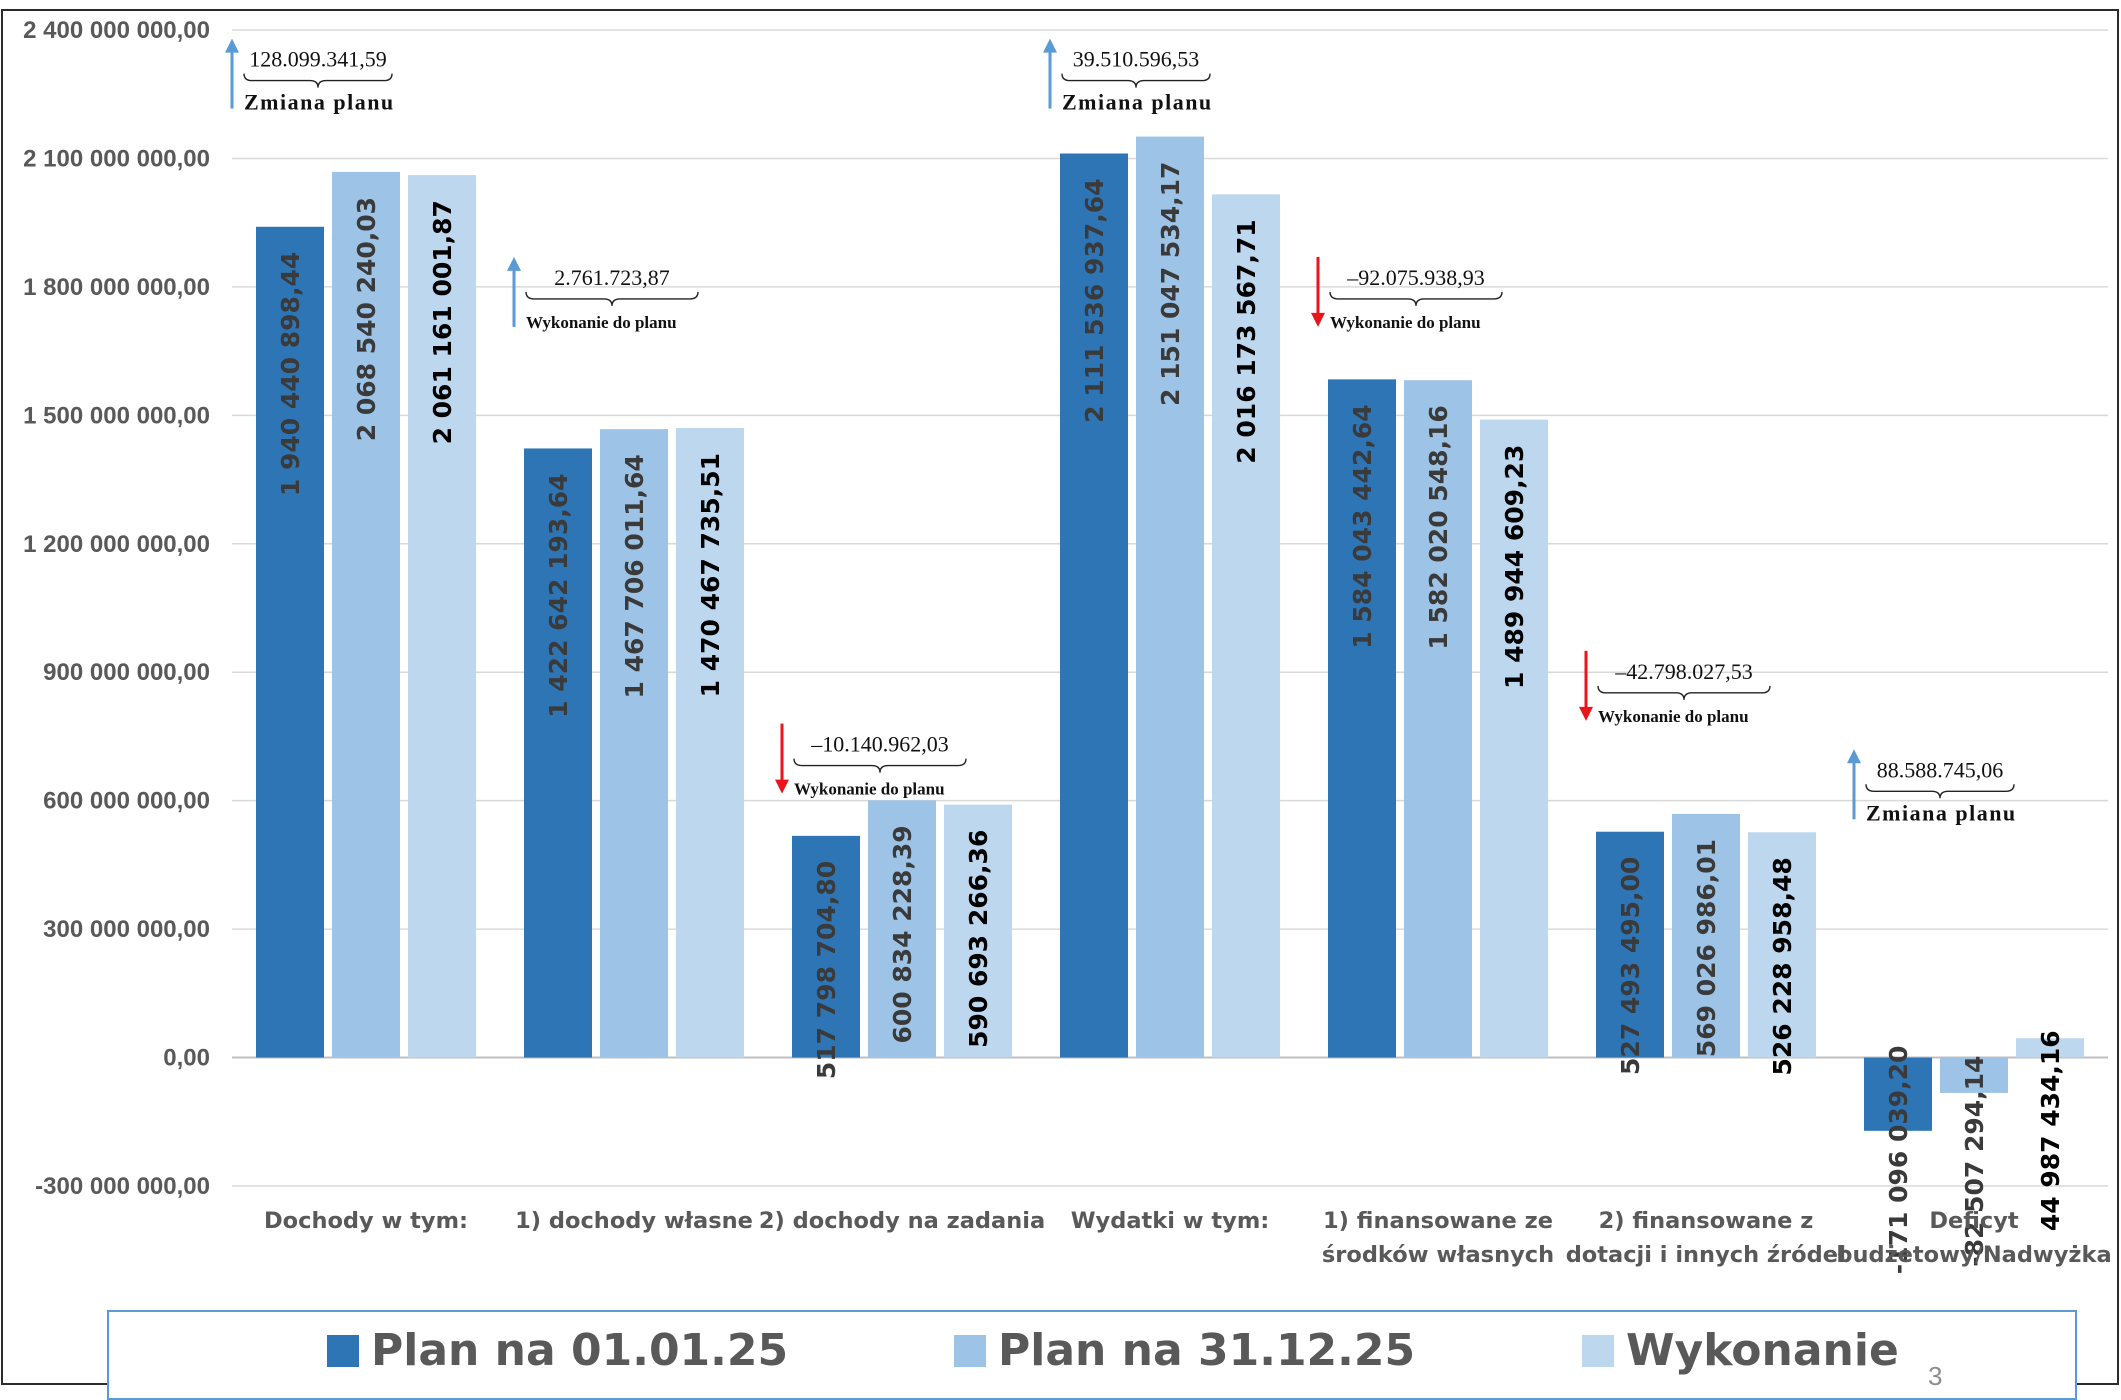  I want to click on data-label: 1 467 706 011,64, so click(634, 576).